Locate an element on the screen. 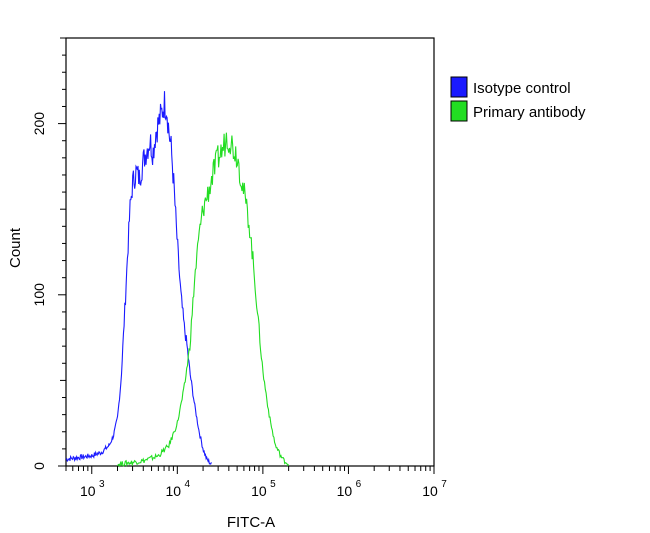 The image size is (650, 533). y-axis-title: Count is located at coordinates (15, 247).